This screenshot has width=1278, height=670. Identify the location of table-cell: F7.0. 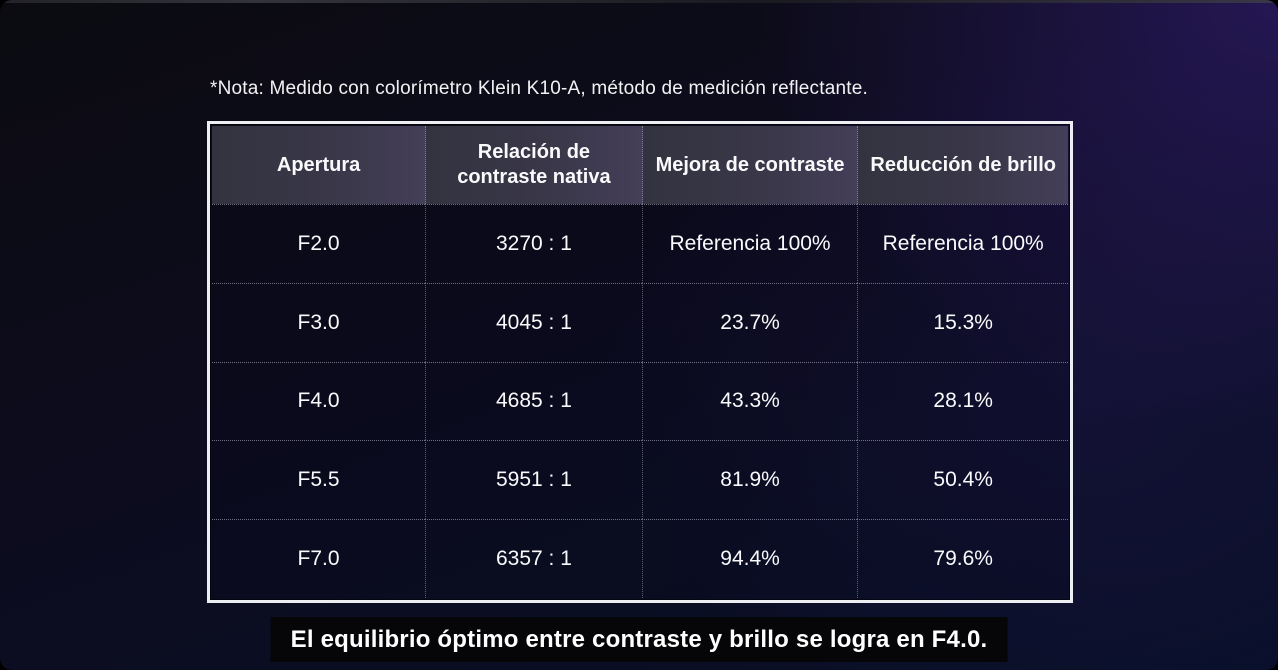
(319, 558).